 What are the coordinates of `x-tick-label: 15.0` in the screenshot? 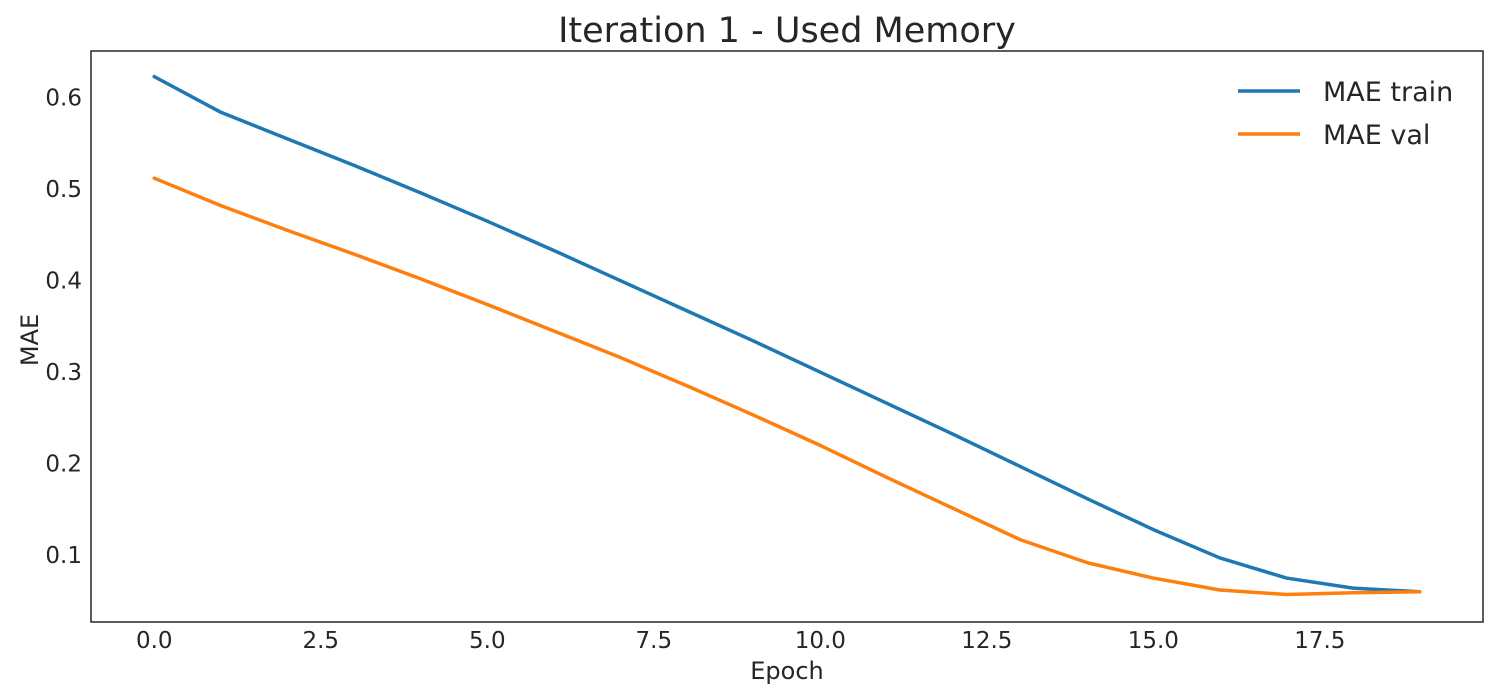 It's located at (1153, 641).